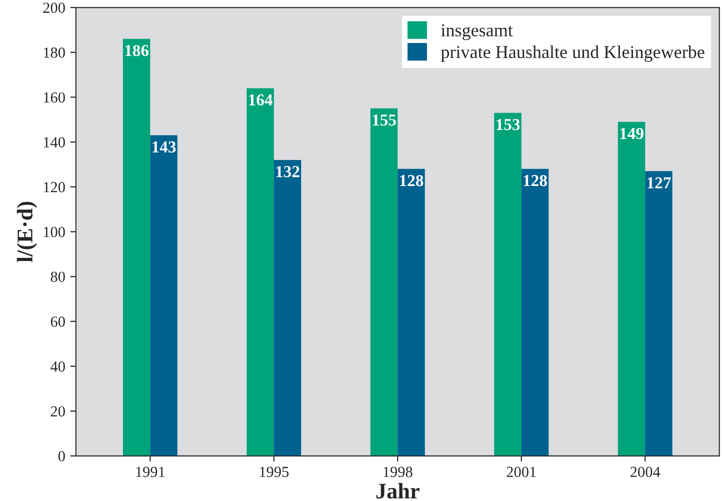 This screenshot has height=501, width=723. Describe the element at coordinates (645, 472) in the screenshot. I see `x-tick-label: 2004` at that location.